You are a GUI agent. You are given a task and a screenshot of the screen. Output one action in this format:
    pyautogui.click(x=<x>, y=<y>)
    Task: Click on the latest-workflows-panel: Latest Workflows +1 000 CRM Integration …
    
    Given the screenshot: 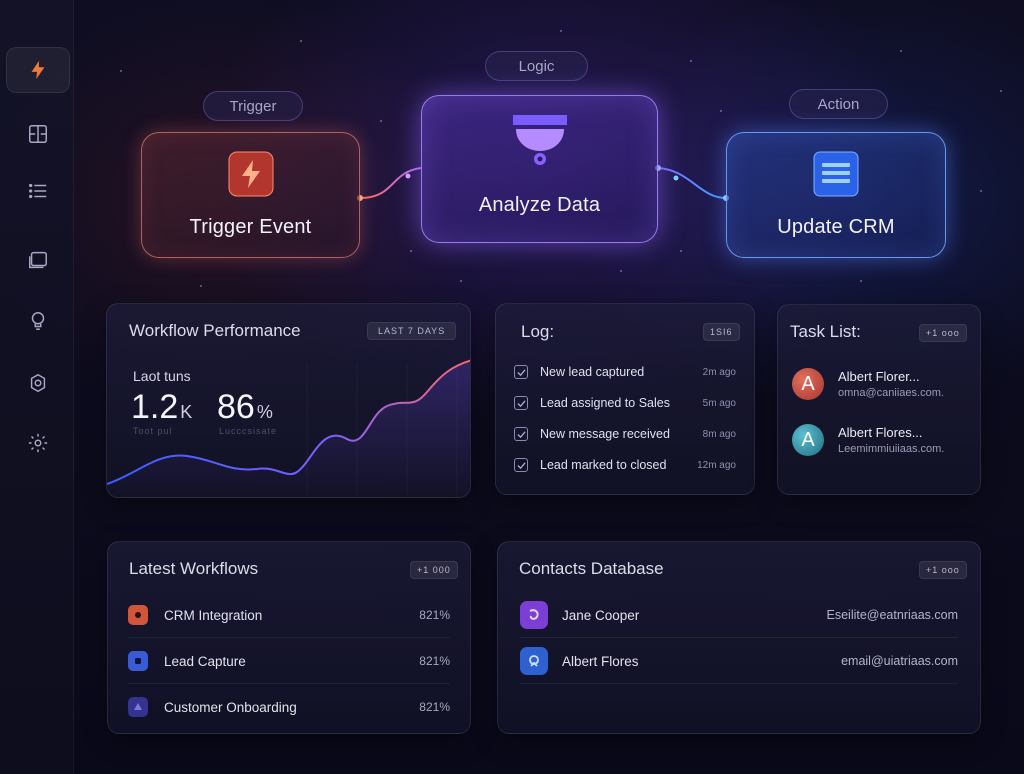 What is the action you would take?
    pyautogui.click(x=289, y=637)
    